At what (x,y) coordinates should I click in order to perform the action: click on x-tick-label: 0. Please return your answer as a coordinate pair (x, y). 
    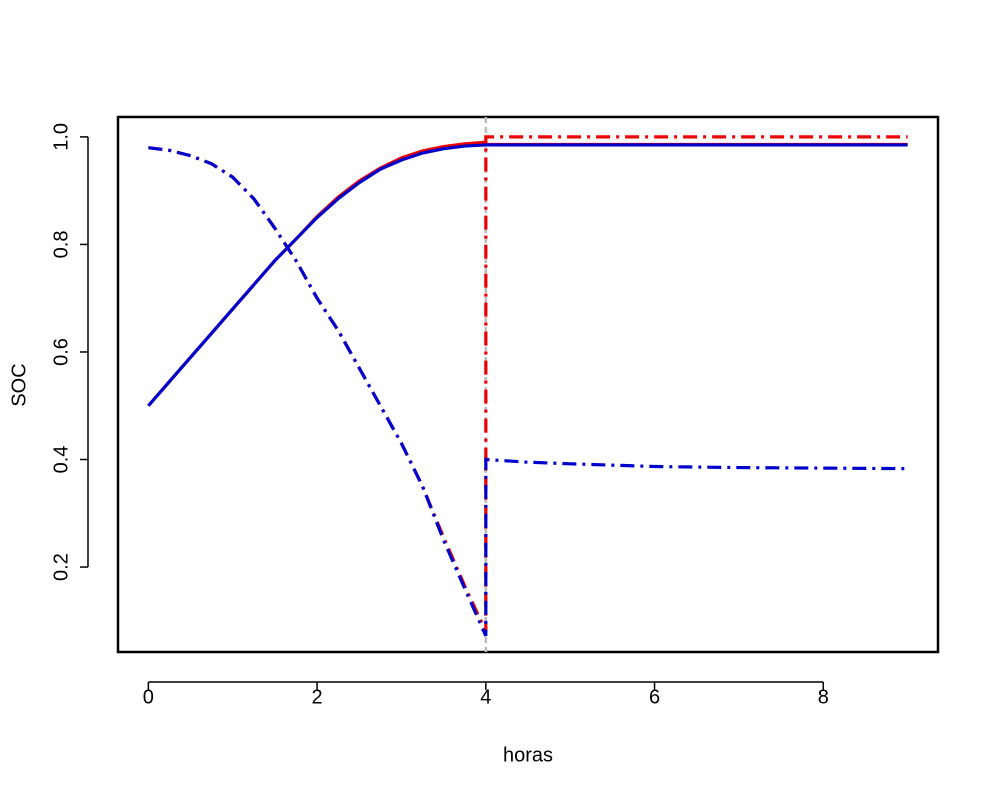
    Looking at the image, I should click on (148, 697).